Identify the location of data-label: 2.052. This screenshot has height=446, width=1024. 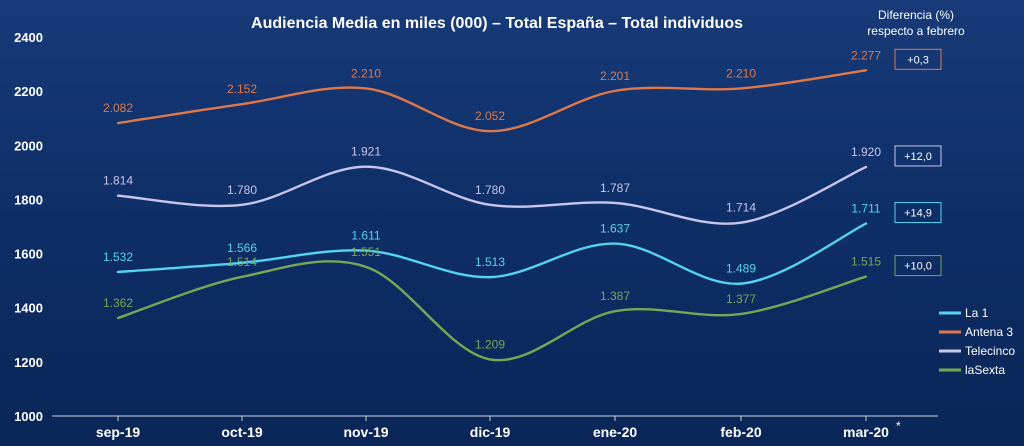
(490, 116).